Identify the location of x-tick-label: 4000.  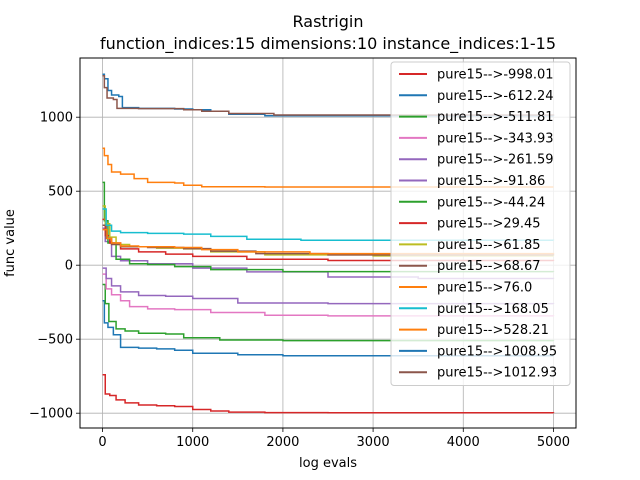
(463, 442).